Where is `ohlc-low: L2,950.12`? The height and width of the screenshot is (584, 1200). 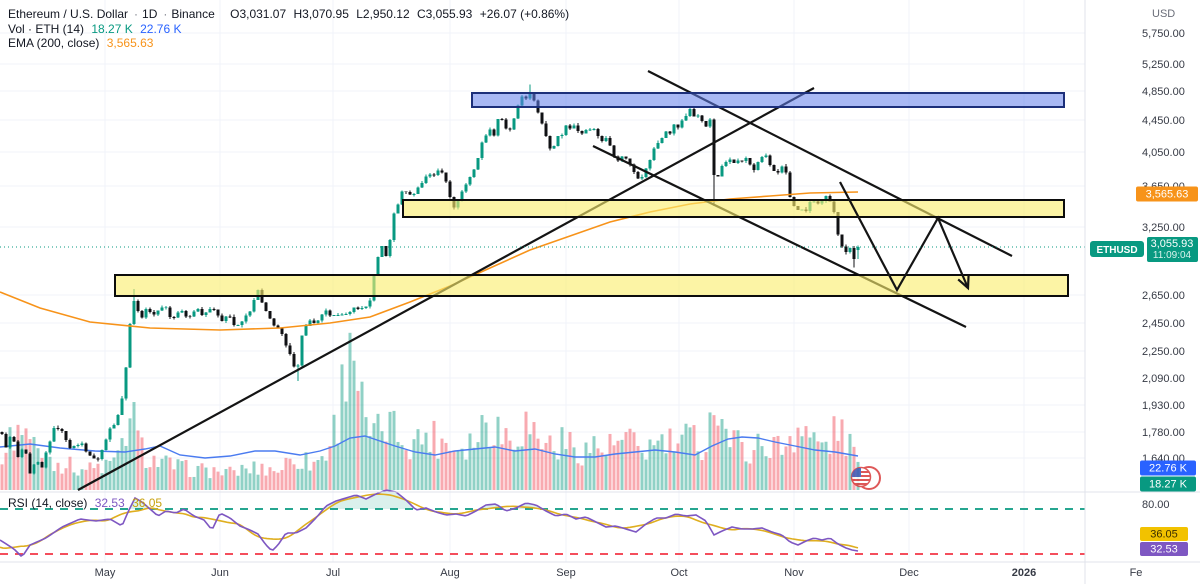
ohlc-low: L2,950.12 is located at coordinates (383, 14).